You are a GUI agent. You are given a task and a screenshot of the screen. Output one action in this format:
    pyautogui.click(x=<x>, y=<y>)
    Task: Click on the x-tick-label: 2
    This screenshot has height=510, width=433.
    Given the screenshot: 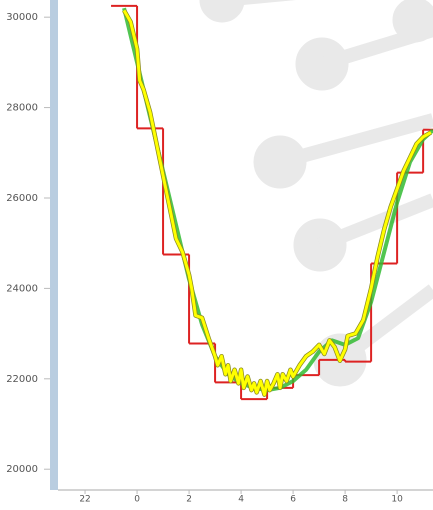 What is the action you would take?
    pyautogui.click(x=189, y=500)
    